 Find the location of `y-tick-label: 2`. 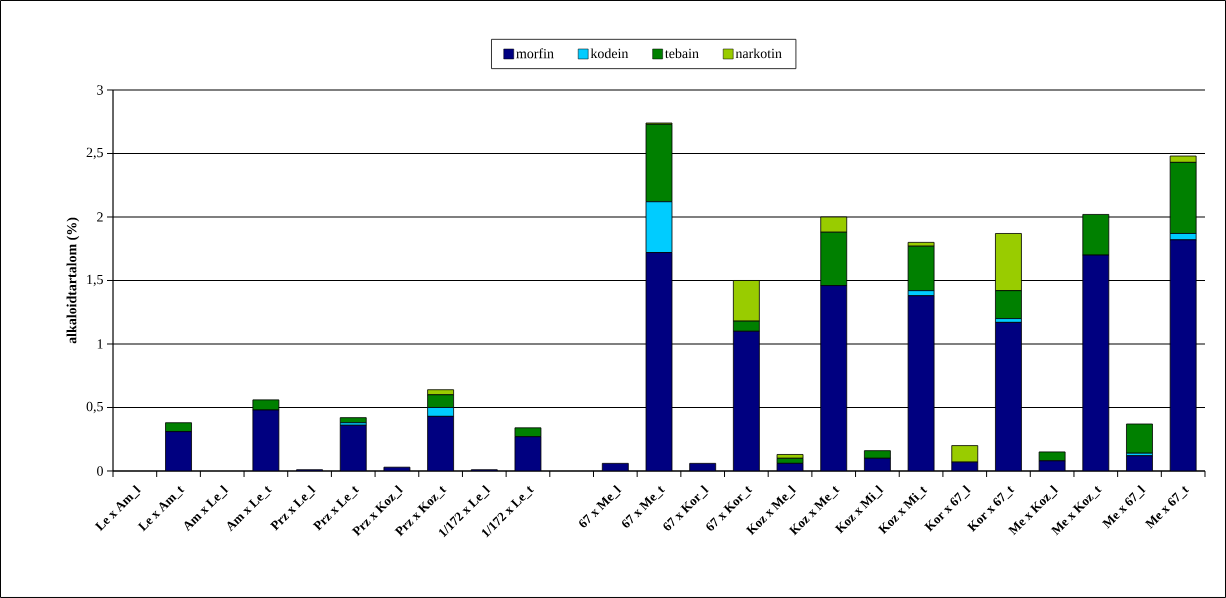

y-tick-label: 2 is located at coordinates (100, 217).